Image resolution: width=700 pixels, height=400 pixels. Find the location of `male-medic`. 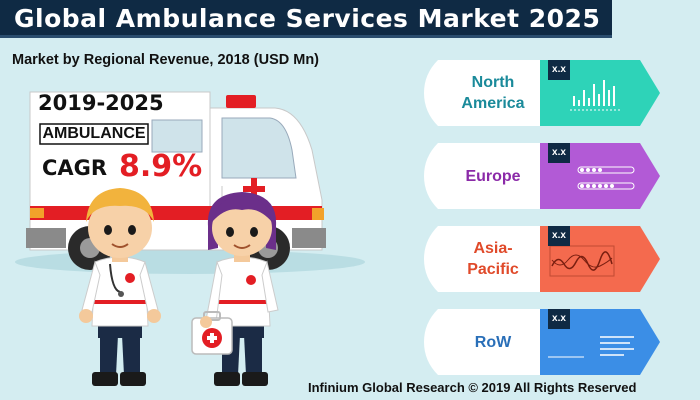

male-medic is located at coordinates (120, 287).